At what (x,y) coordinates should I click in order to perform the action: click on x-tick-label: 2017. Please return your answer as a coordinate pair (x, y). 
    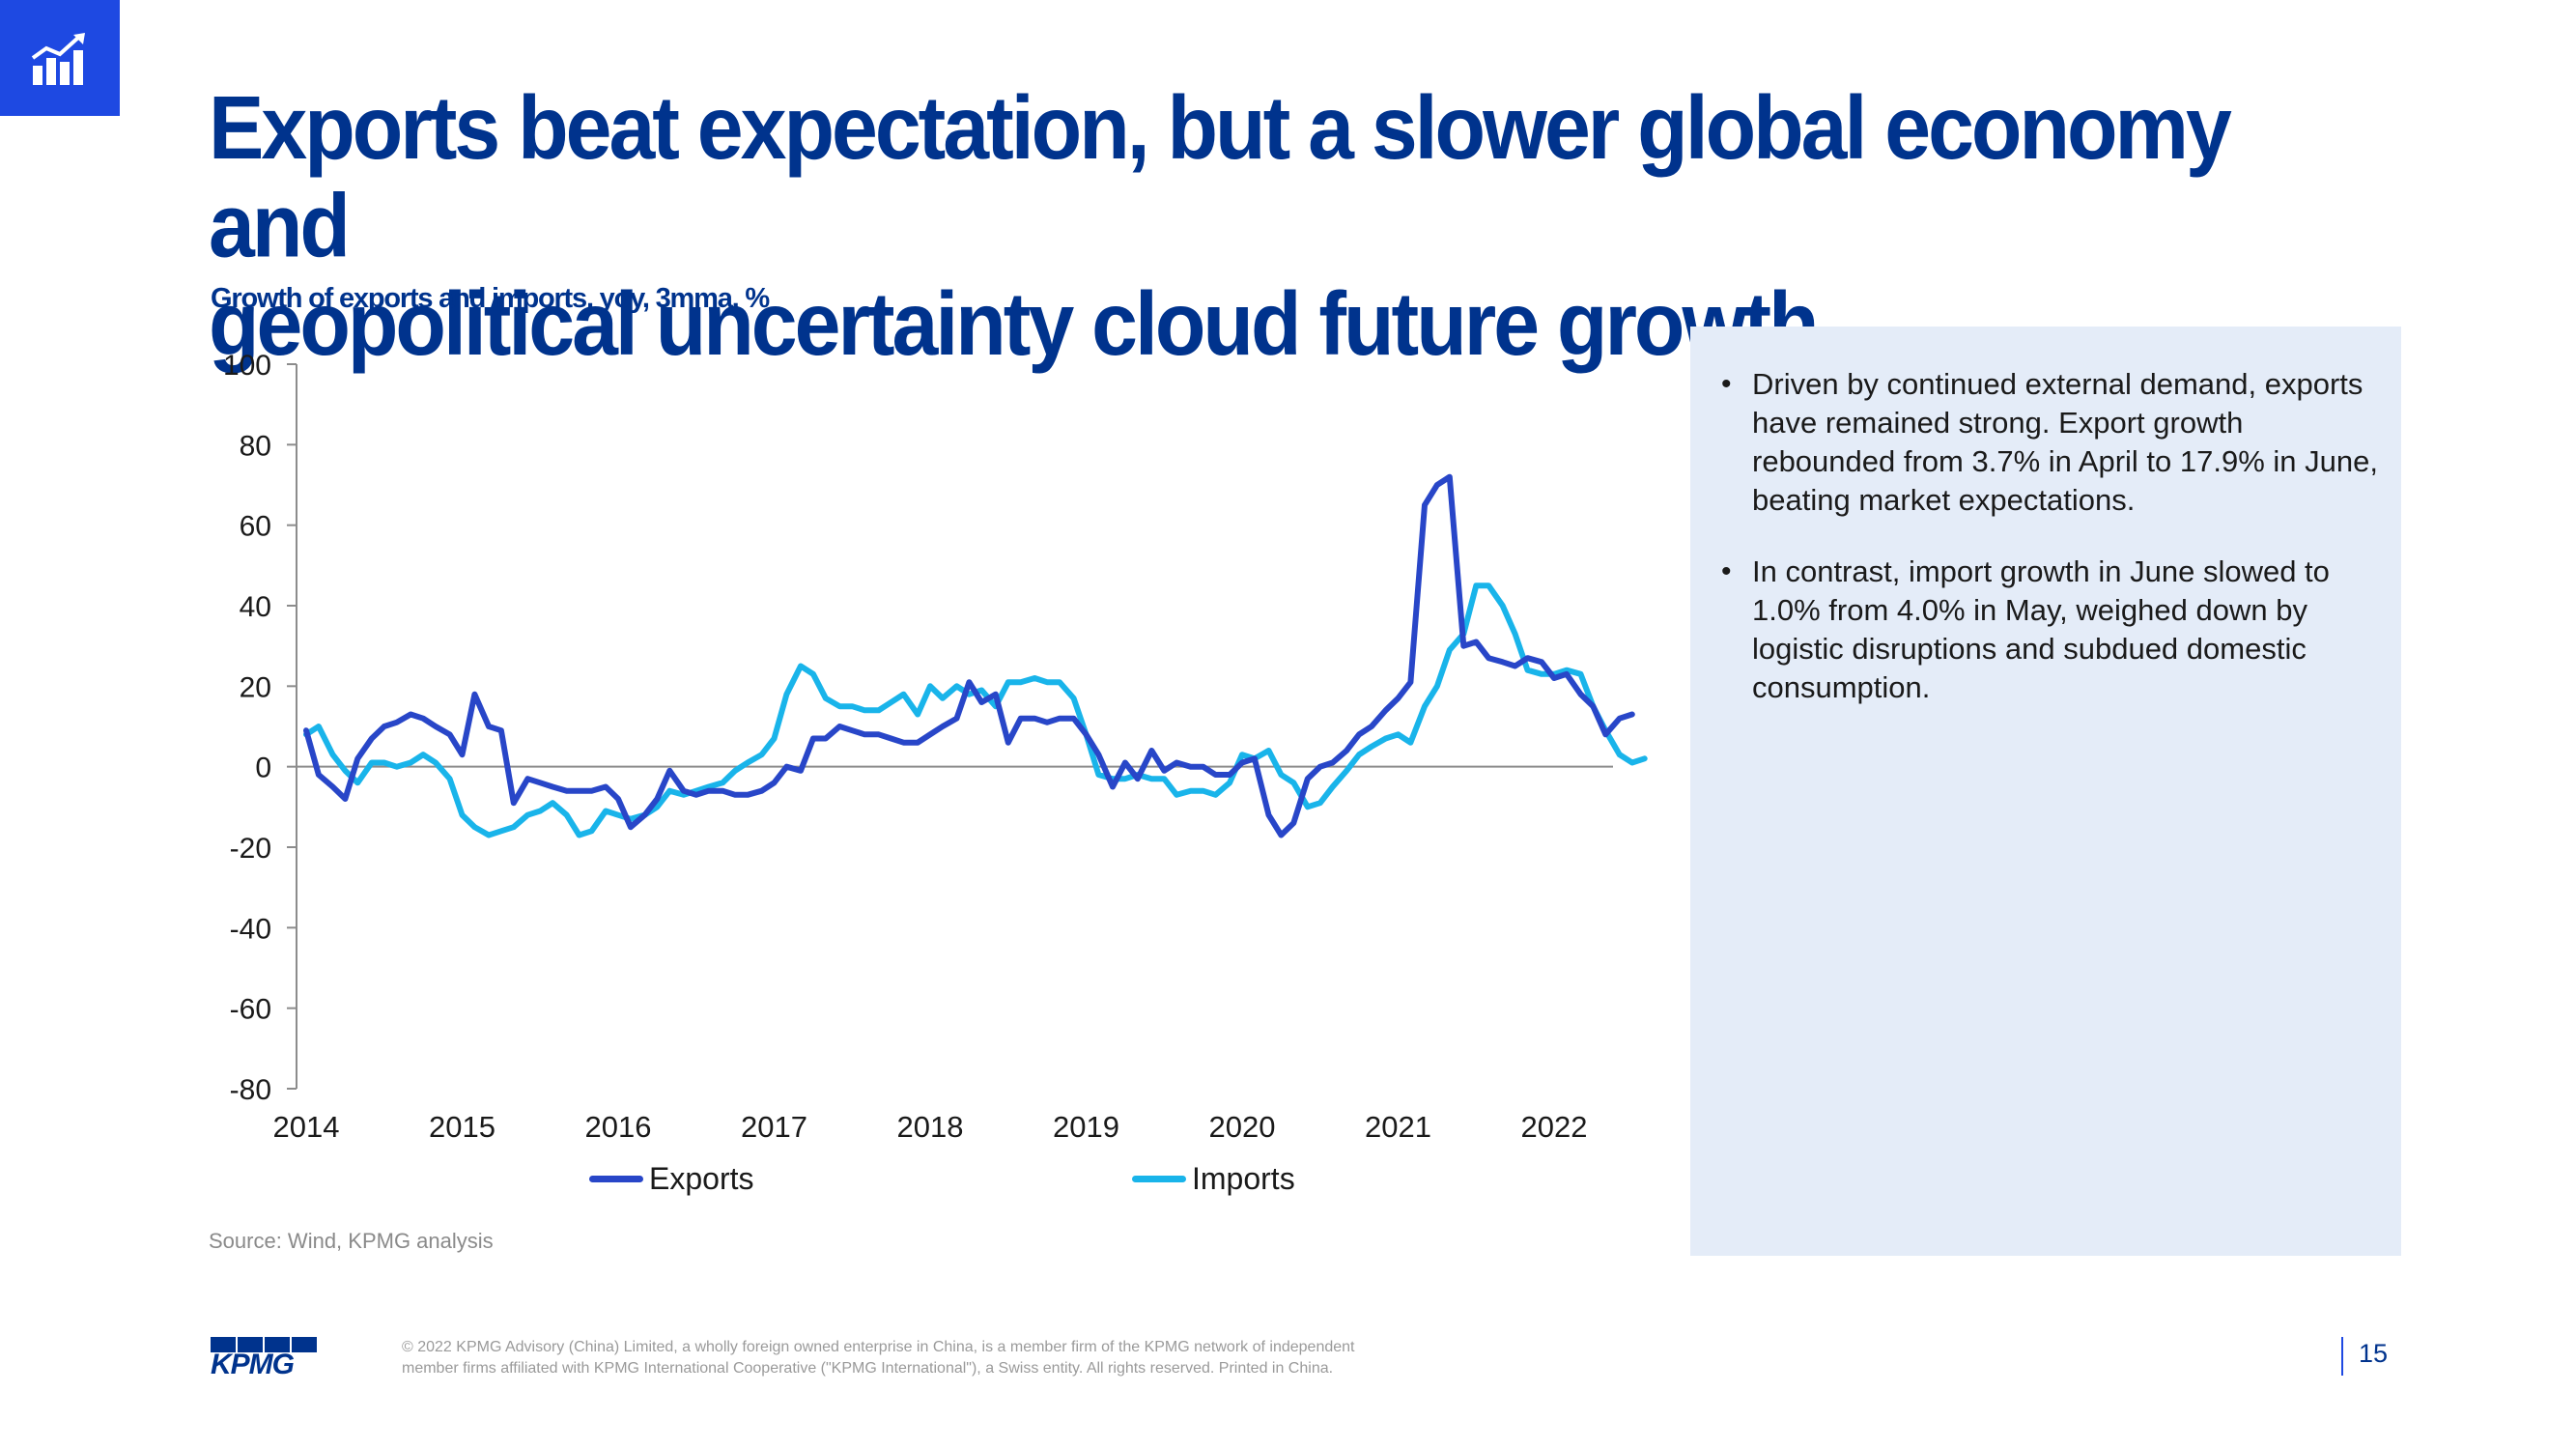
    Looking at the image, I should click on (774, 1125).